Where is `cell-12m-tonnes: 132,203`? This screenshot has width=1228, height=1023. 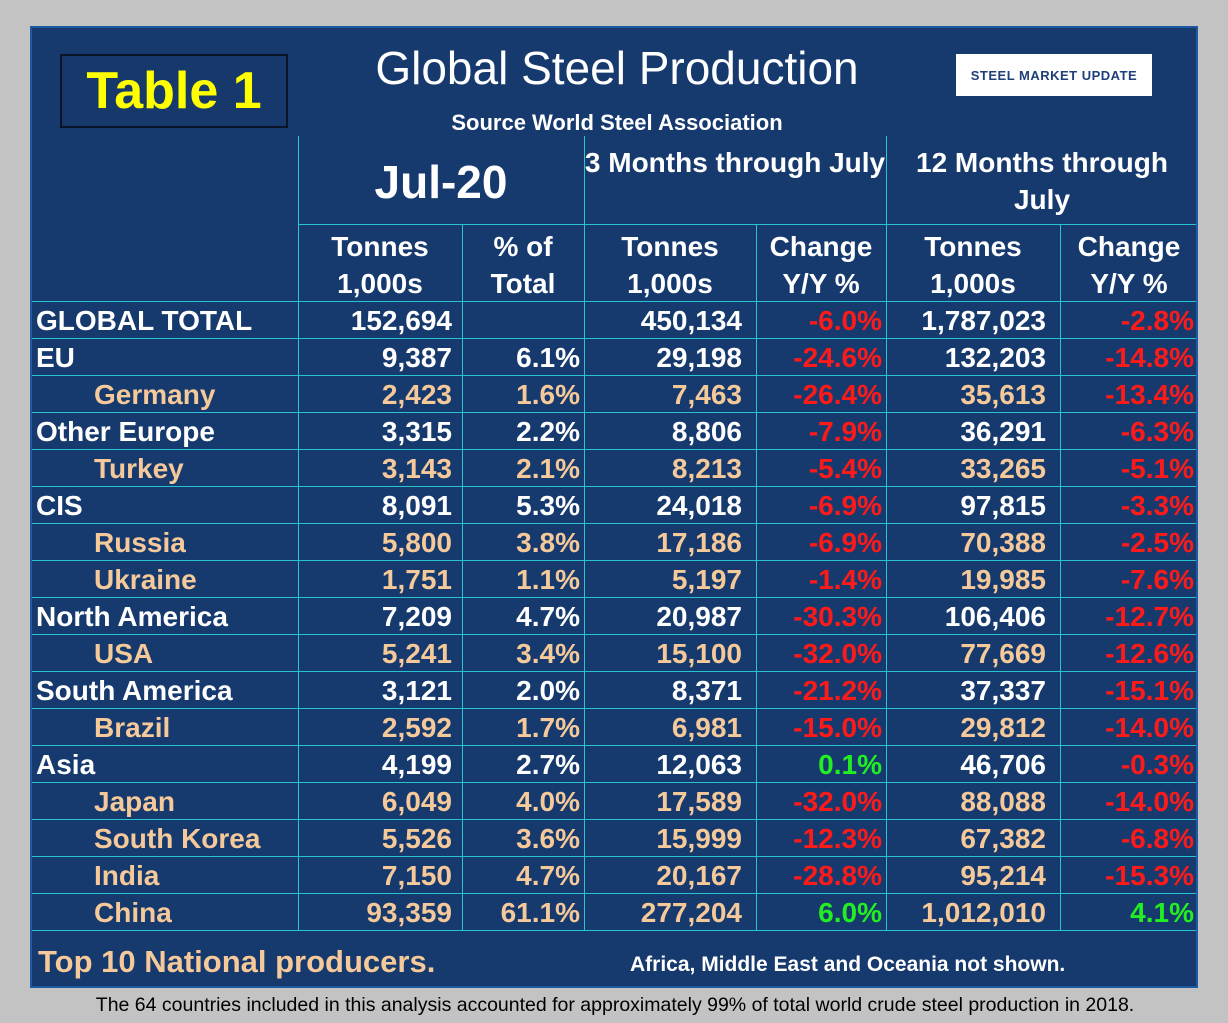
cell-12m-tonnes: 132,203 is located at coordinates (995, 357).